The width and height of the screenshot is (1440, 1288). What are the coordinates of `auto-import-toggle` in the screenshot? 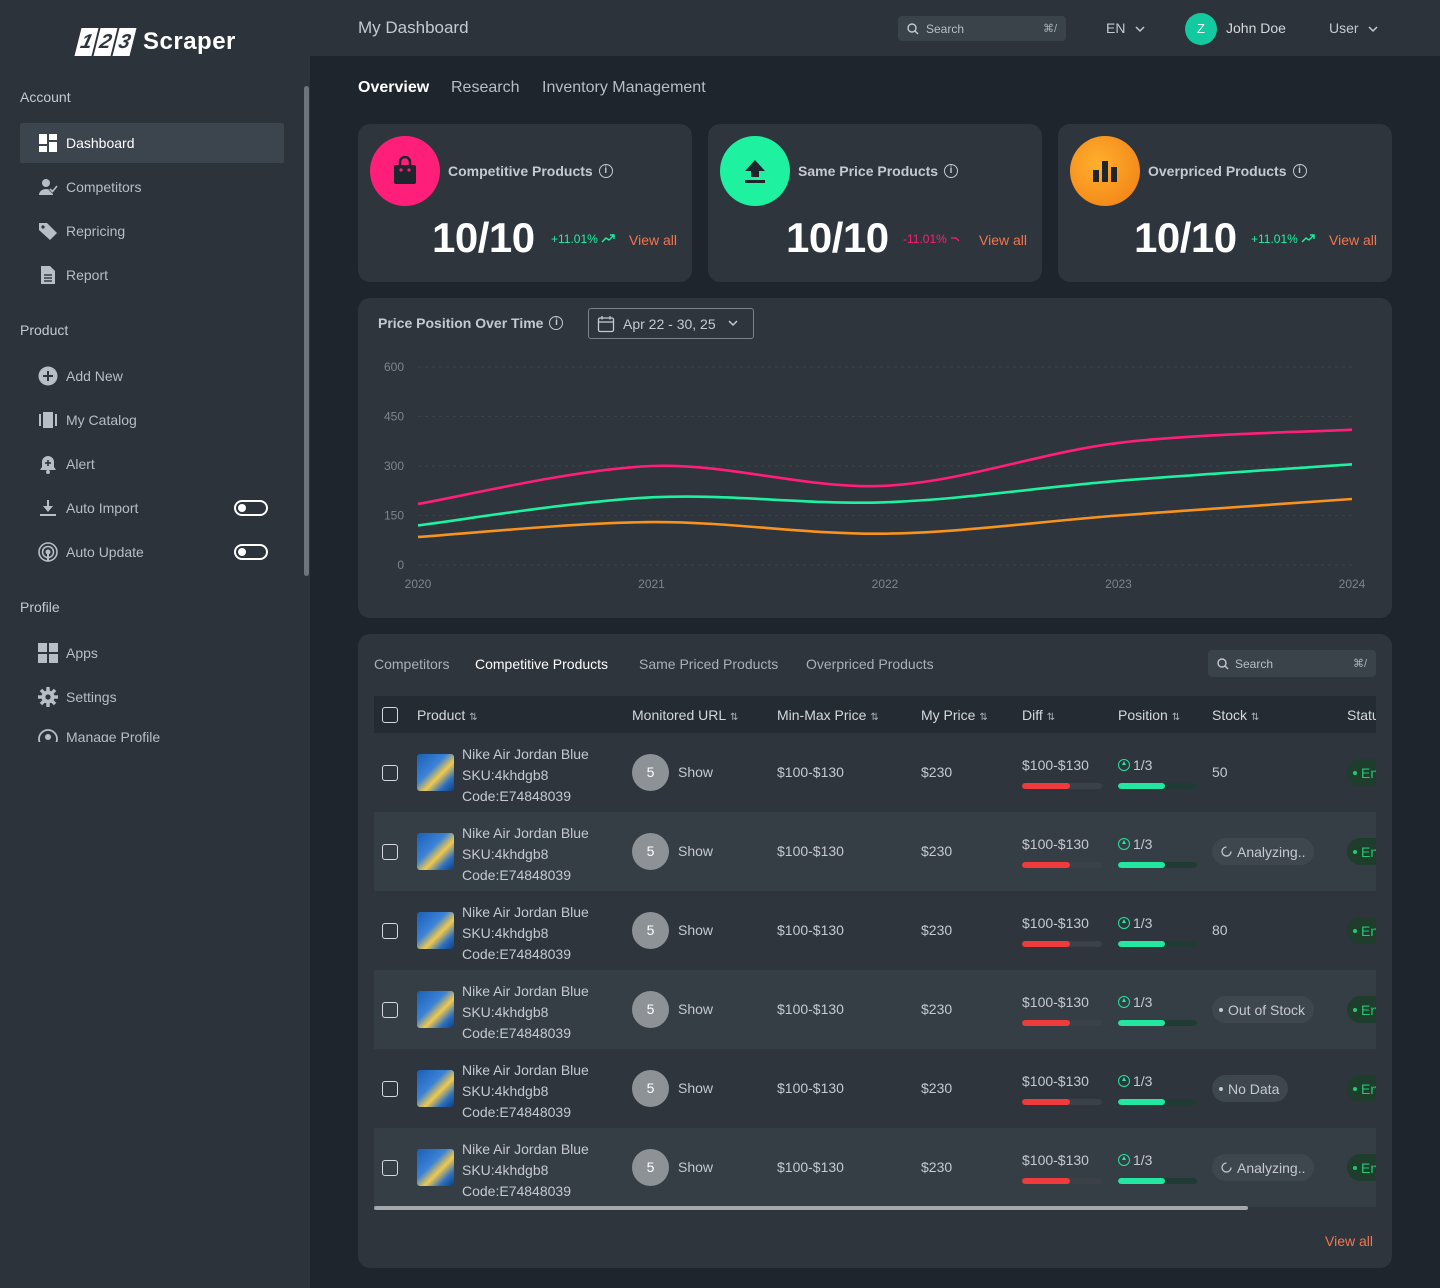 It's located at (251, 508).